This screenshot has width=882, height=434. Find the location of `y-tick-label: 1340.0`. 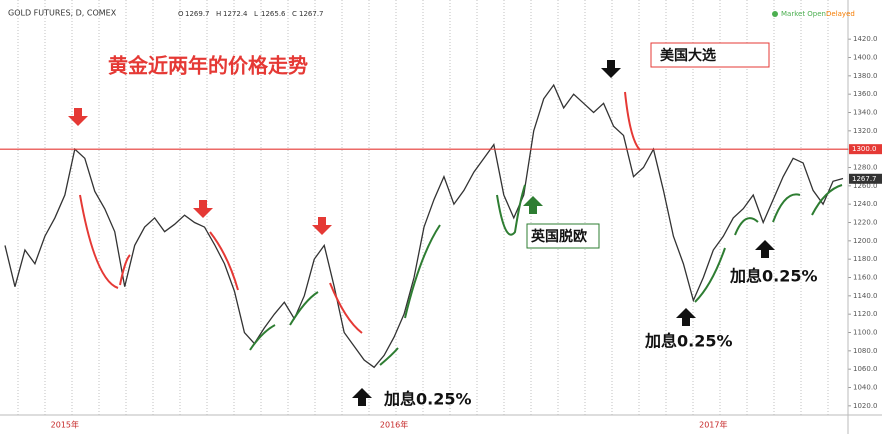

y-tick-label: 1340.0 is located at coordinates (865, 113).